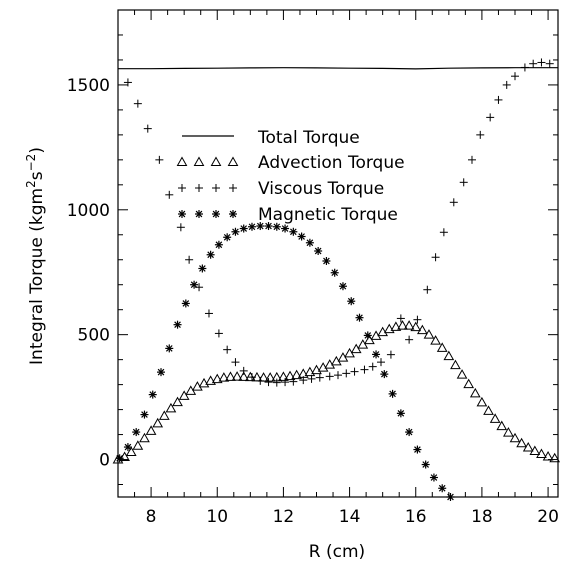 The image size is (564, 563). What do you see at coordinates (328, 215) in the screenshot?
I see `legend-label-magnetic: Magnetic Torque` at bounding box center [328, 215].